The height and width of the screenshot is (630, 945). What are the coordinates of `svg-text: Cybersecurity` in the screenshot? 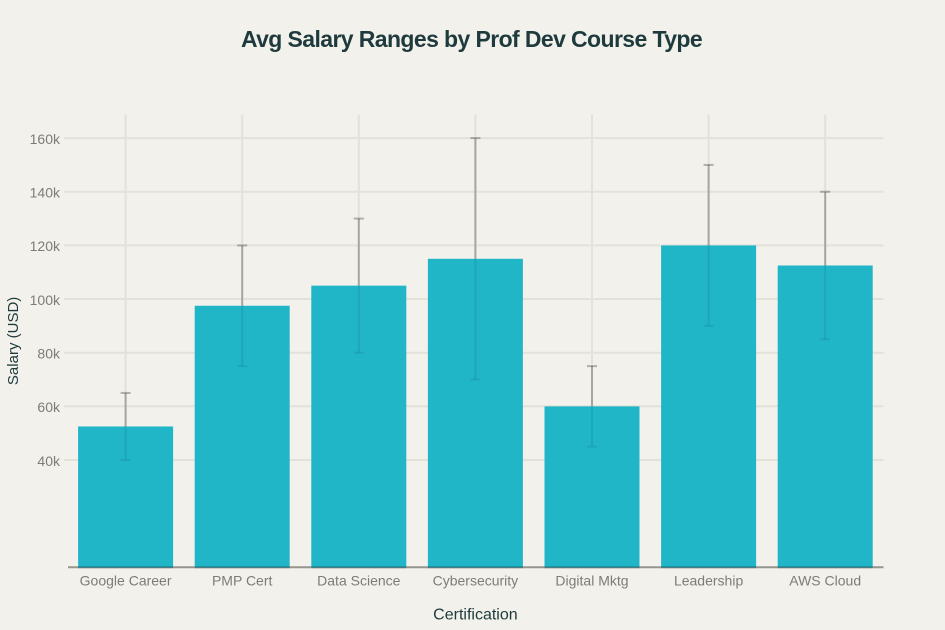 It's located at (476, 581).